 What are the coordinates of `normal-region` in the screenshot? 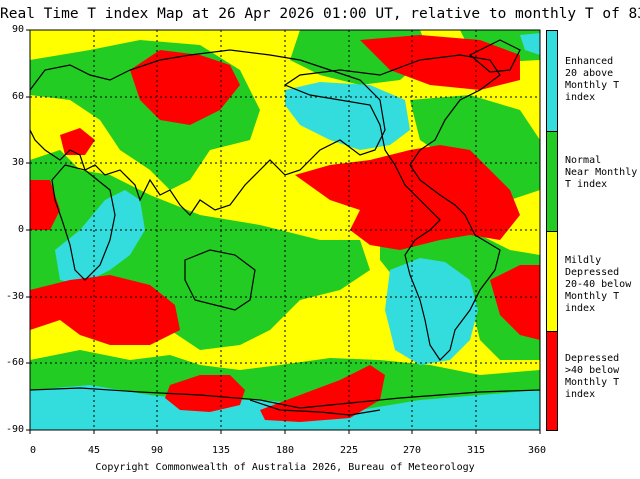 It's located at (475, 147).